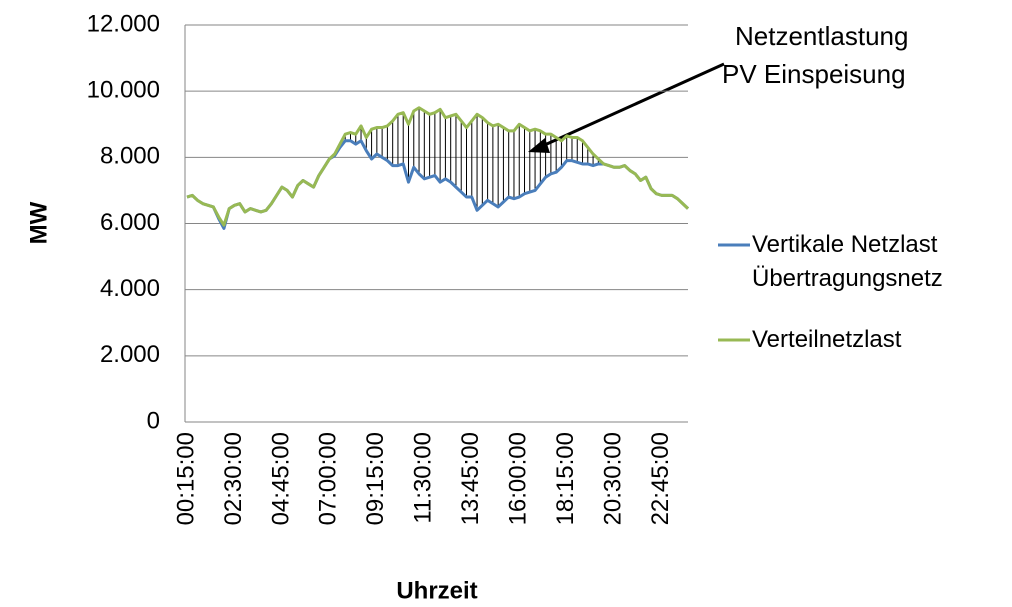  Describe the element at coordinates (423, 478) in the screenshot. I see `x-tick-label: 11:30:00` at that location.